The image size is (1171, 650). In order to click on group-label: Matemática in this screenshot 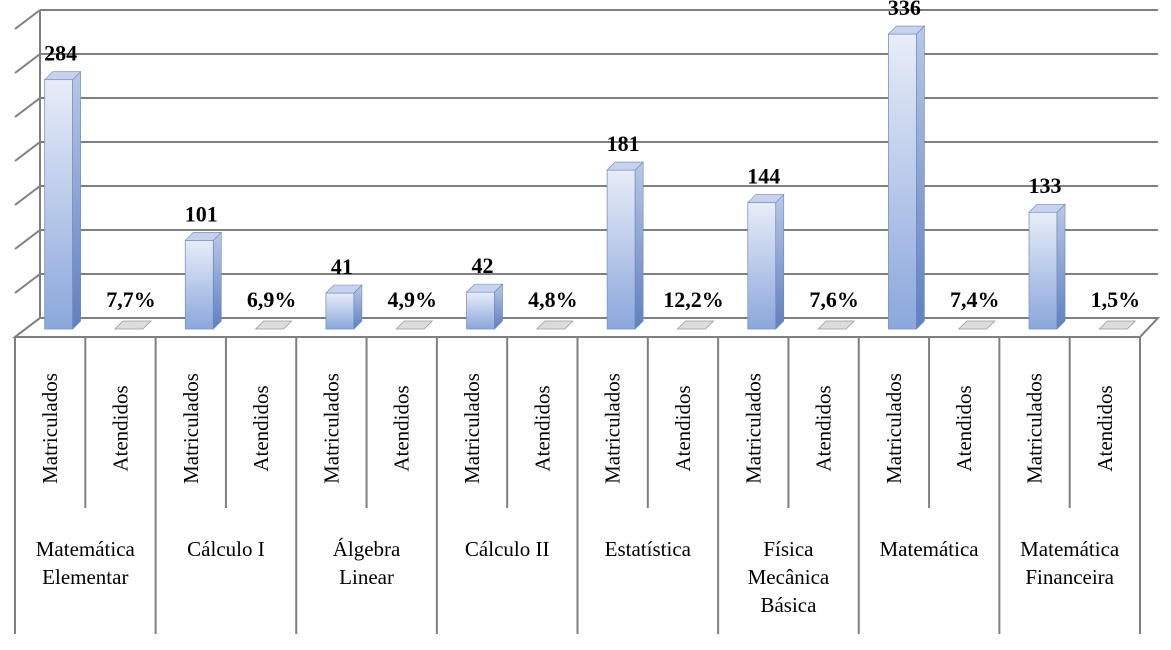, I will do `click(930, 549)`.